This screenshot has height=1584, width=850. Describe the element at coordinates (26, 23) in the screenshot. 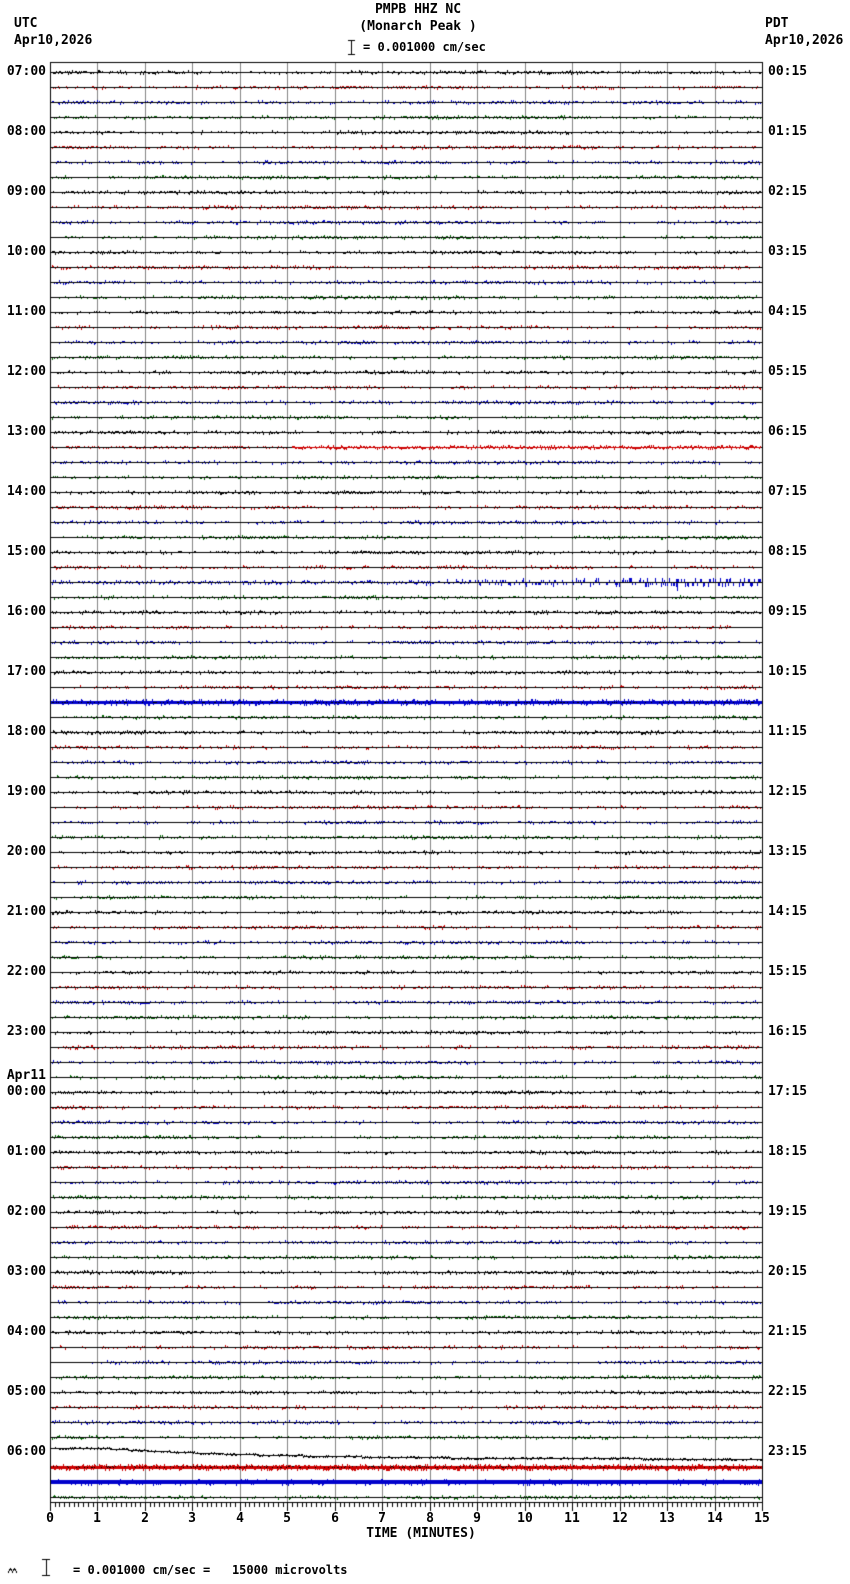

I see `timezone-left: UTC` at that location.